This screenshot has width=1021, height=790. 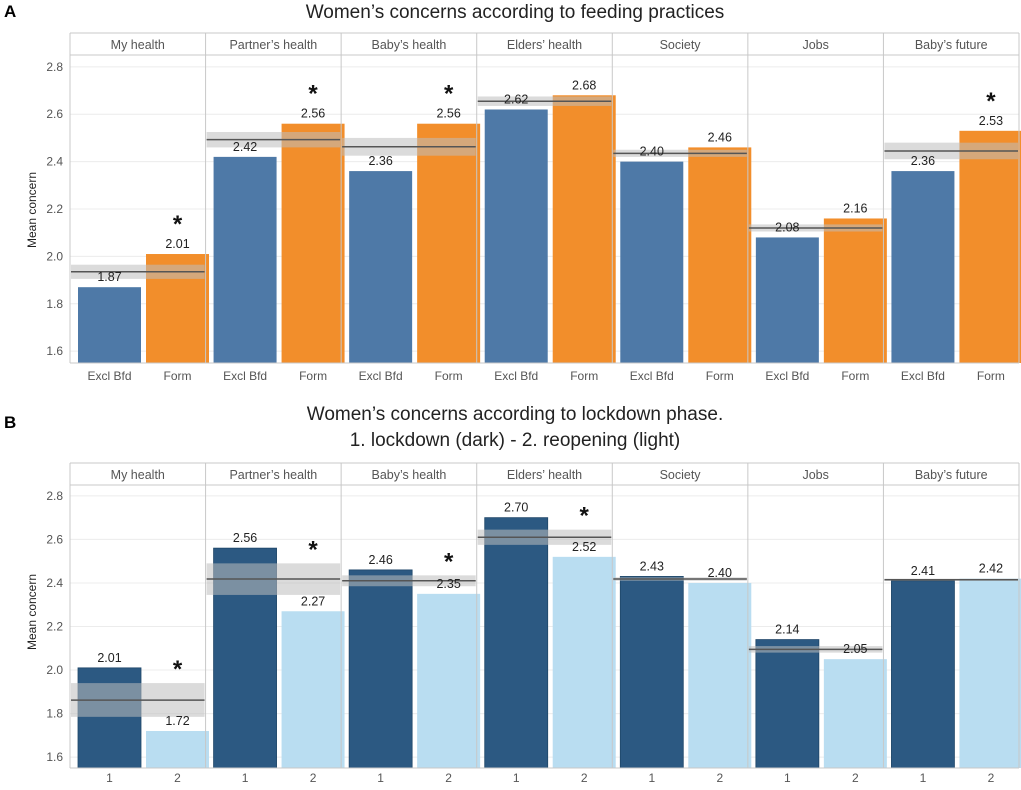 What do you see at coordinates (855, 208) in the screenshot?
I see `data-label: 2.16` at bounding box center [855, 208].